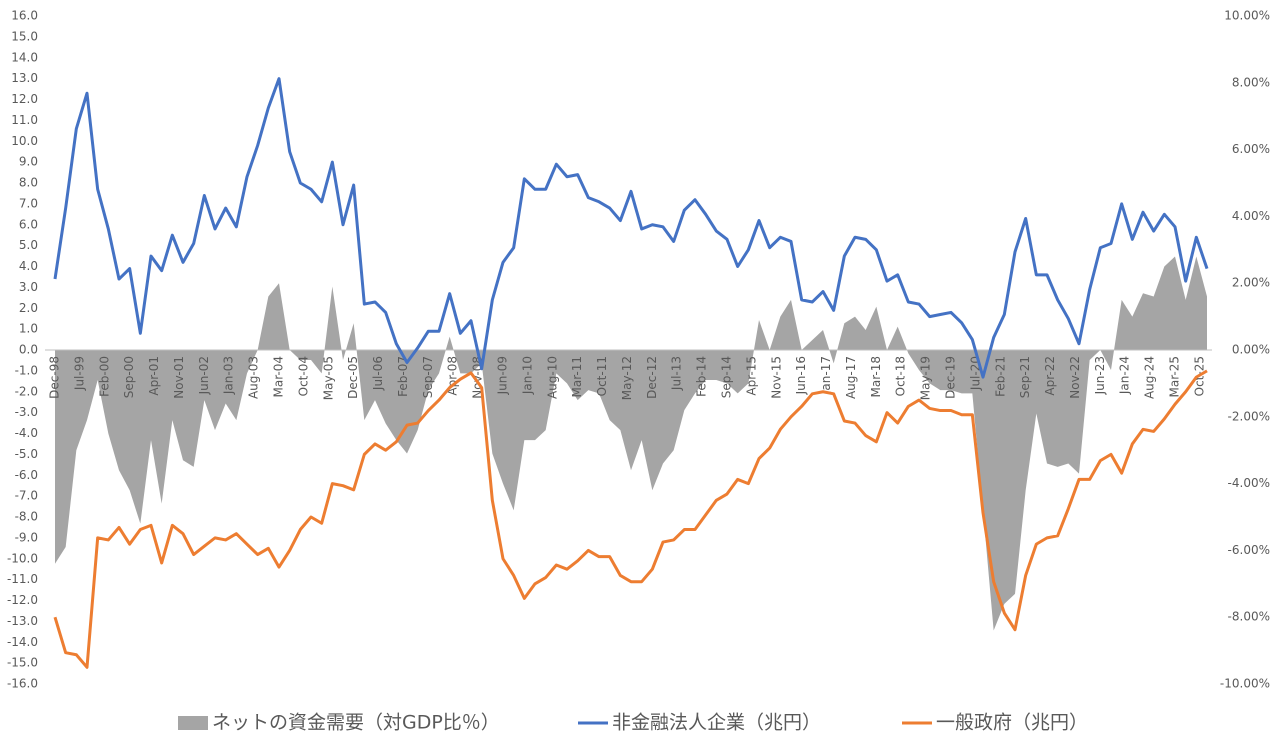  Describe the element at coordinates (901, 376) in the screenshot. I see `x-tick-label: Oct-18` at that location.